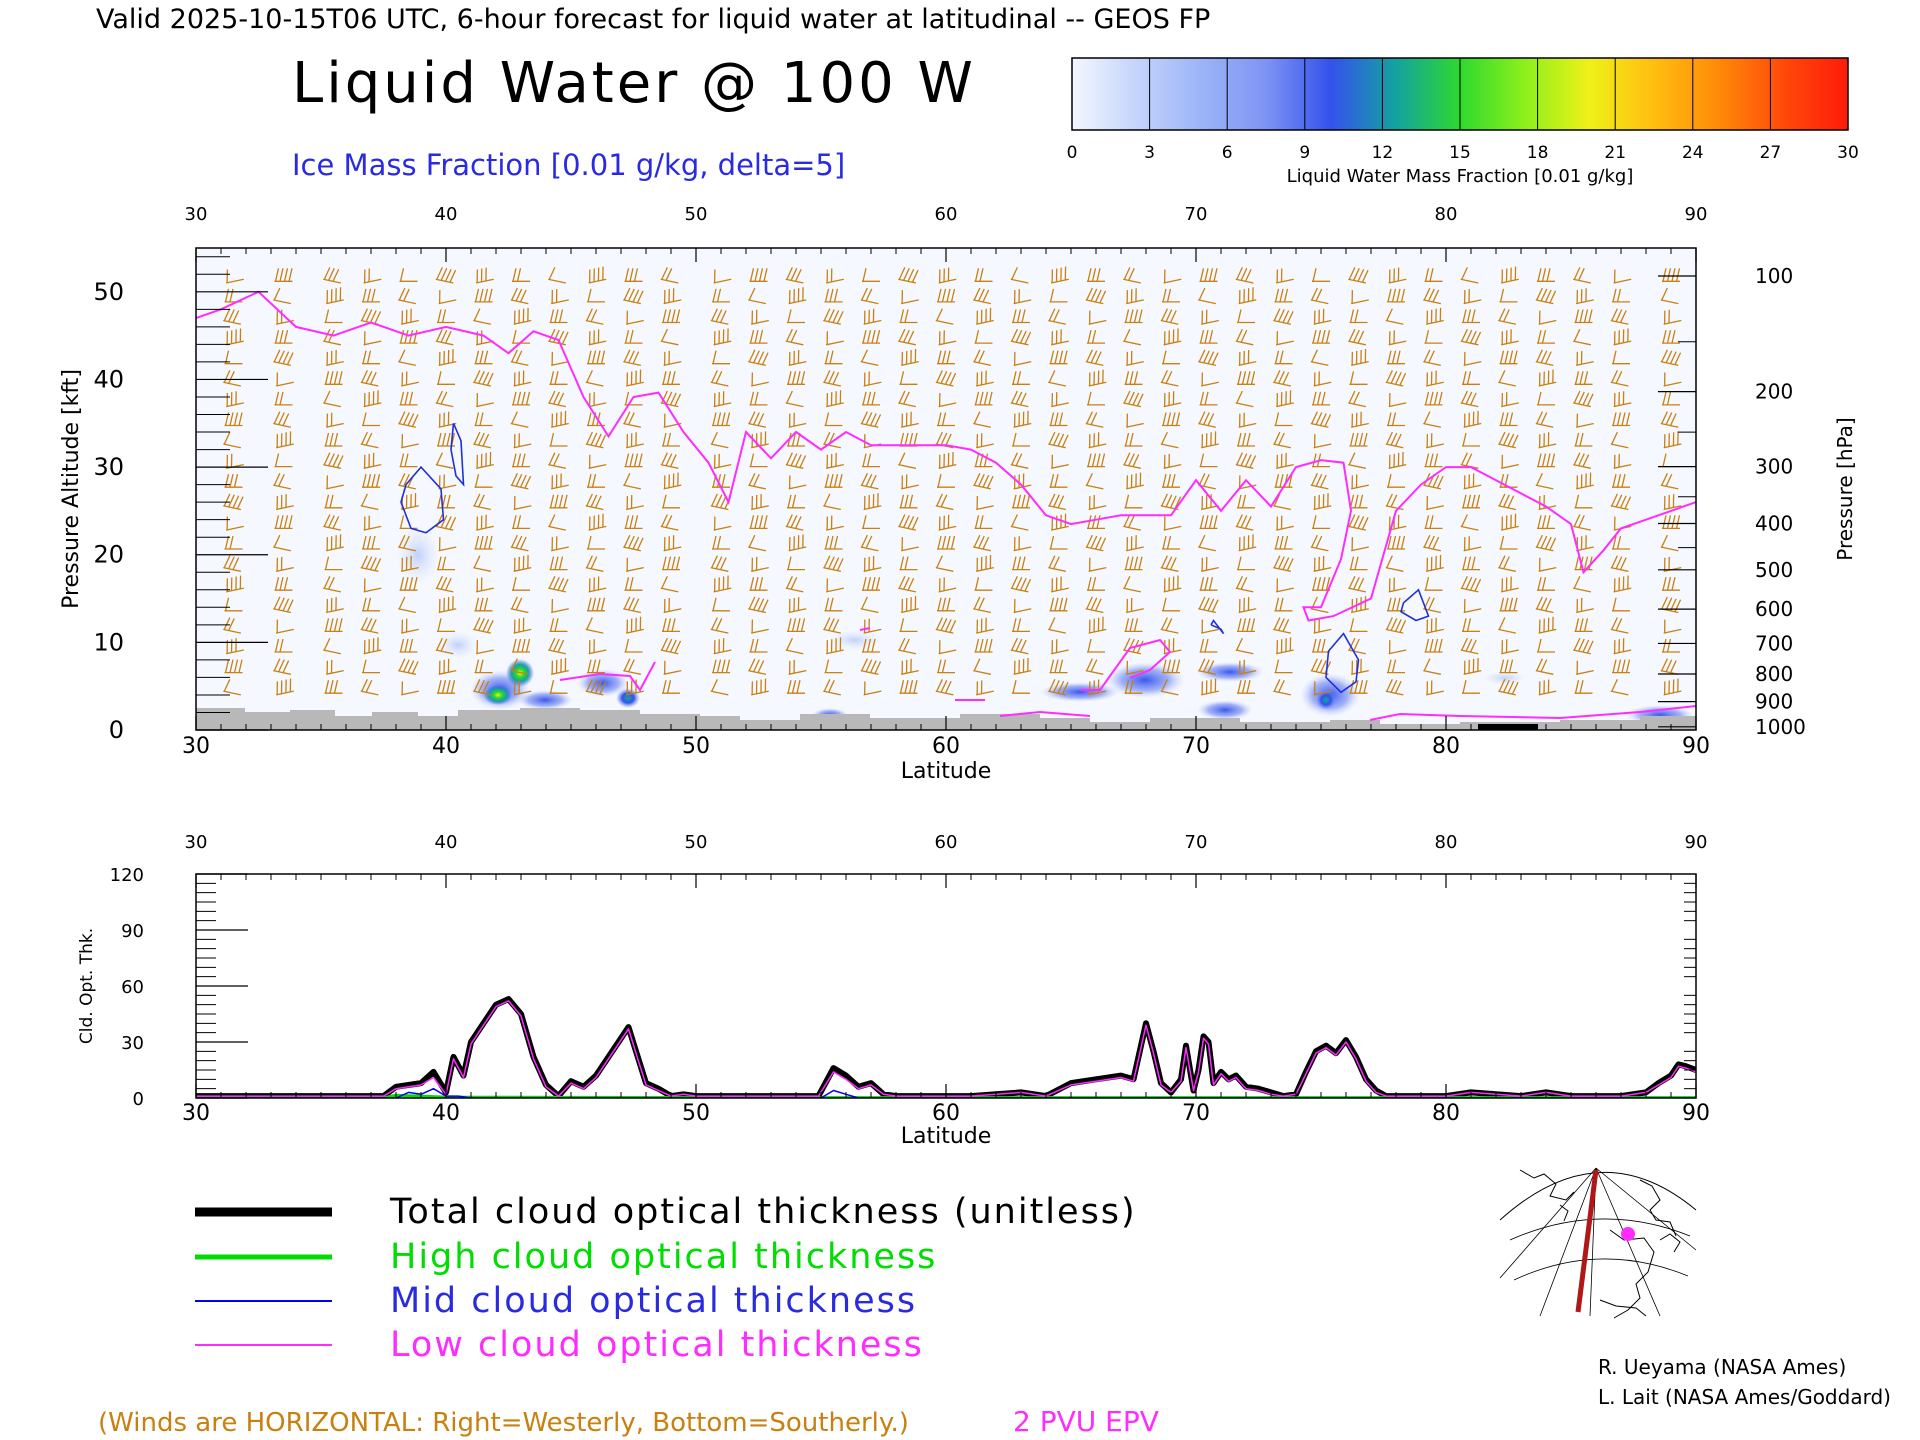  What do you see at coordinates (1696, 842) in the screenshot?
I see `bottom-upper-tick-label: 90` at bounding box center [1696, 842].